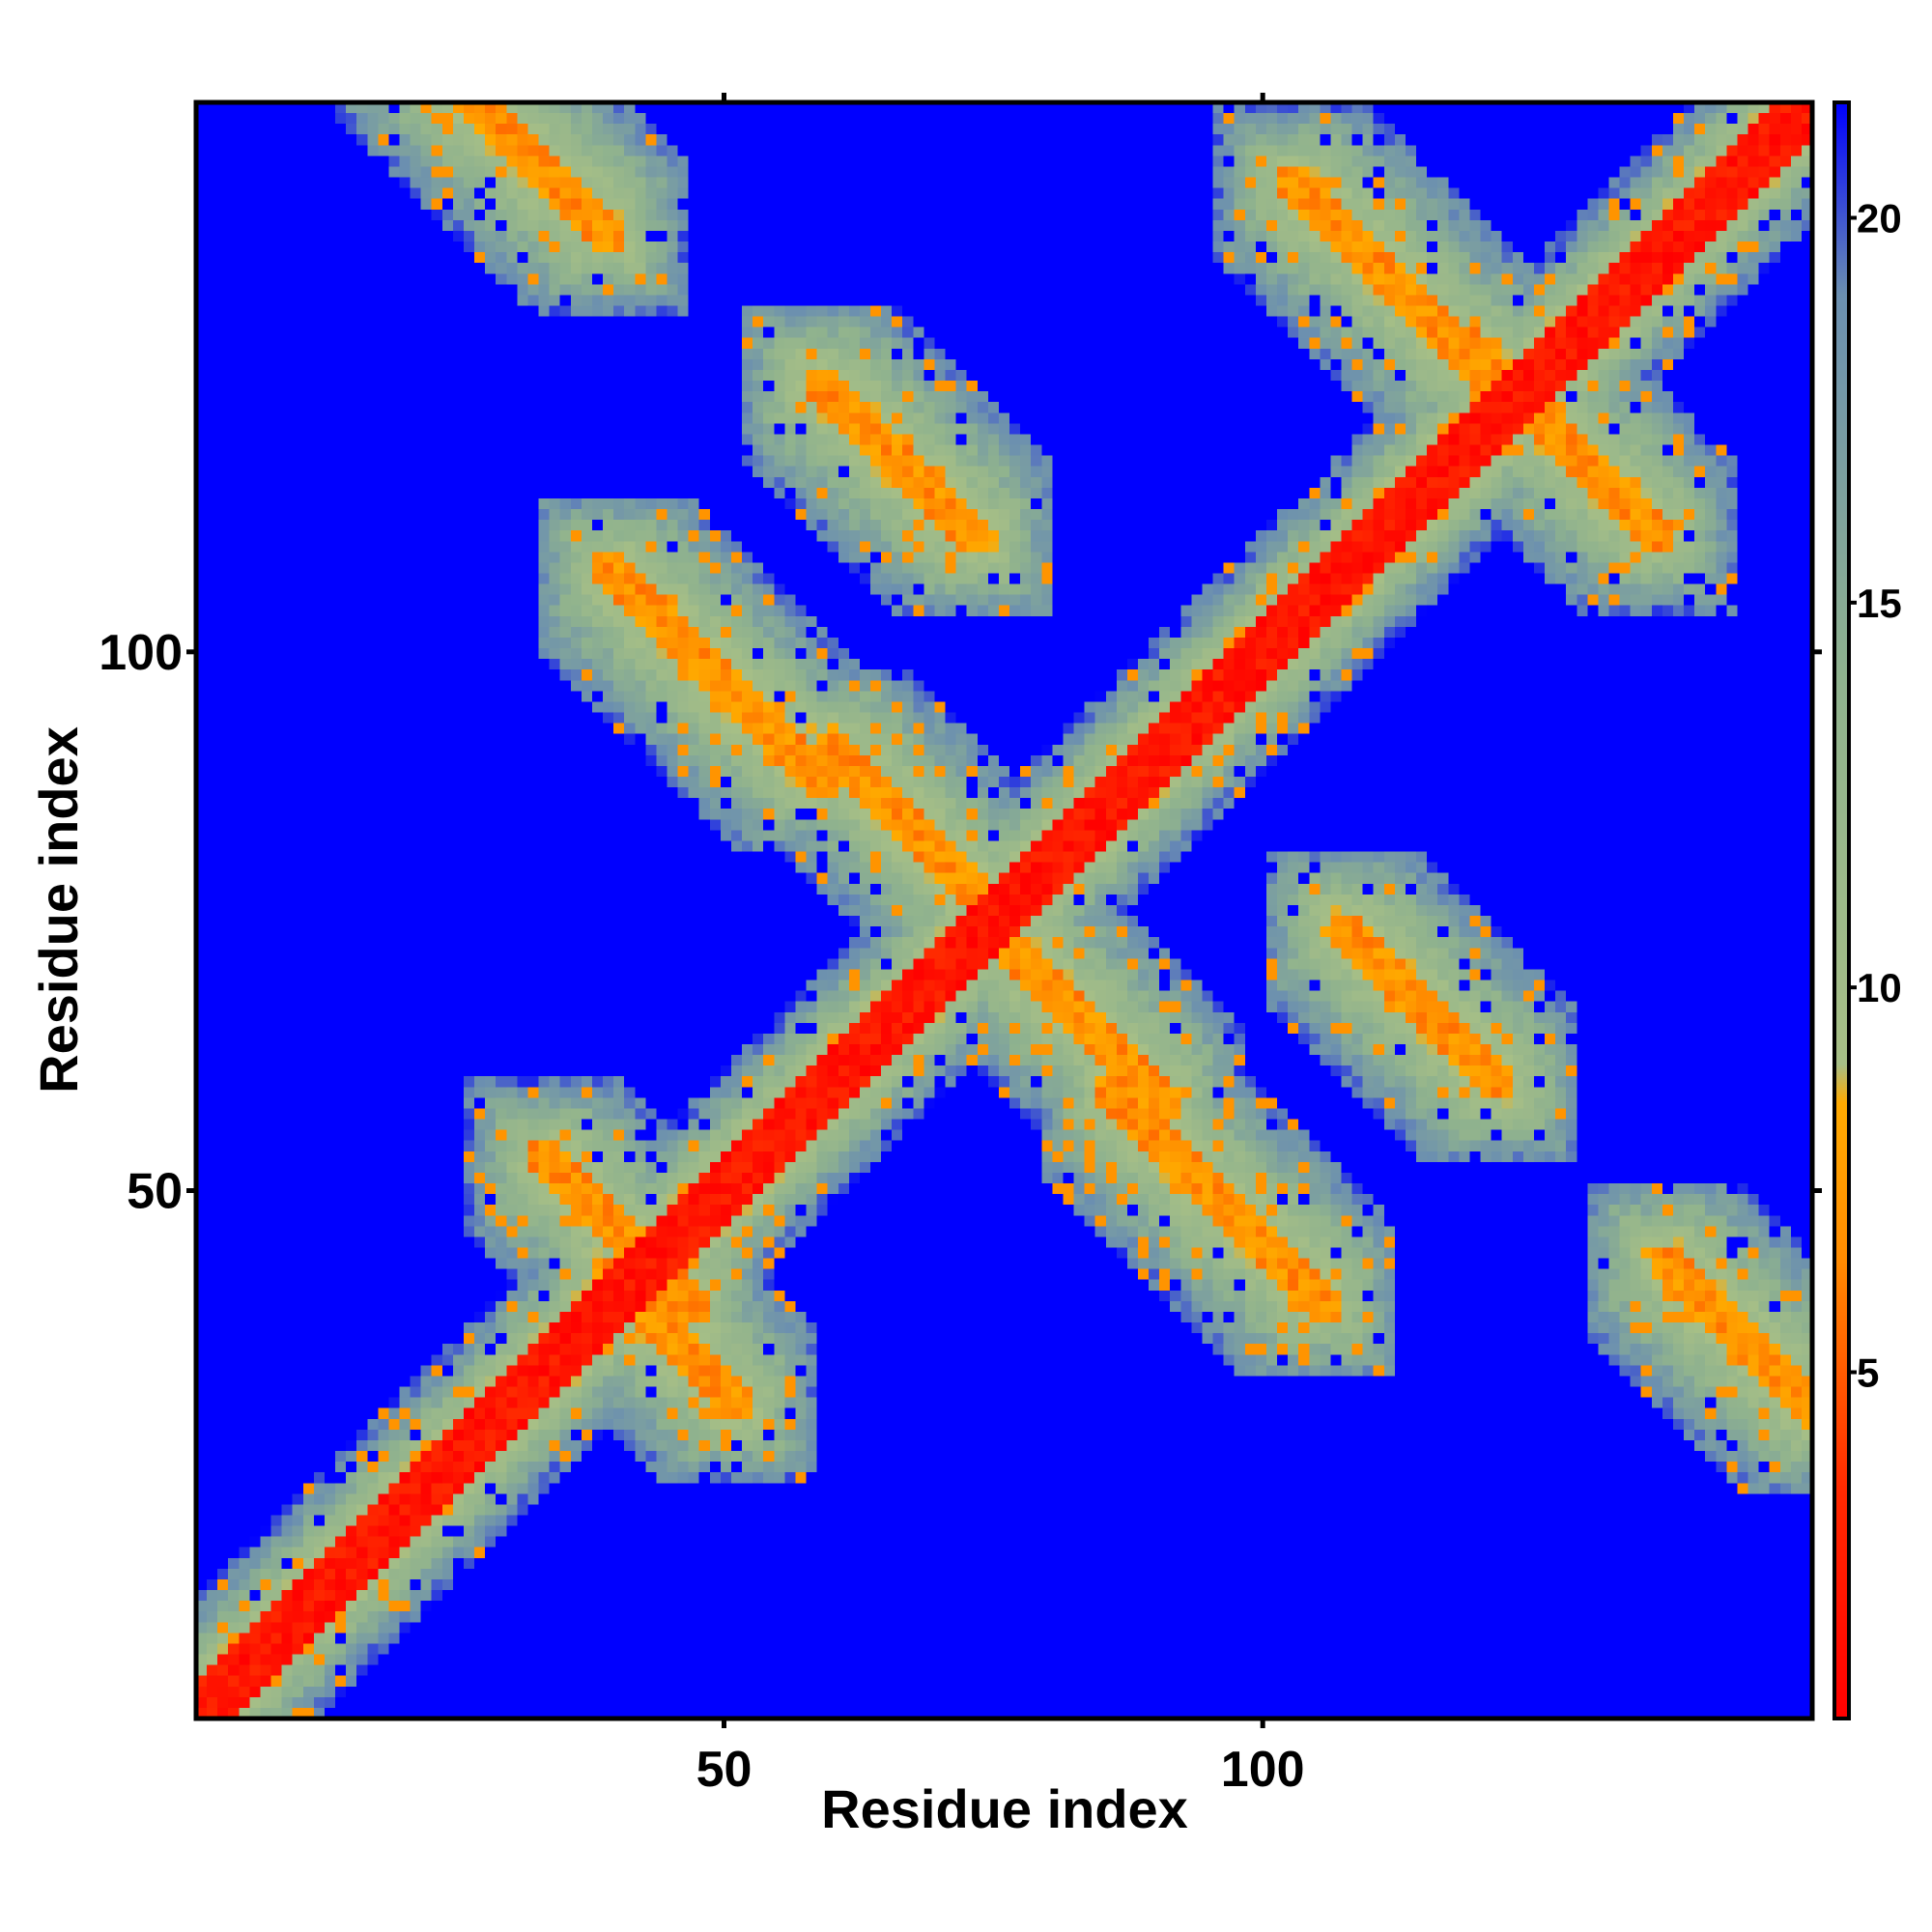 Image resolution: width=1932 pixels, height=1932 pixels. I want to click on y-tick-label: 50, so click(155, 1191).